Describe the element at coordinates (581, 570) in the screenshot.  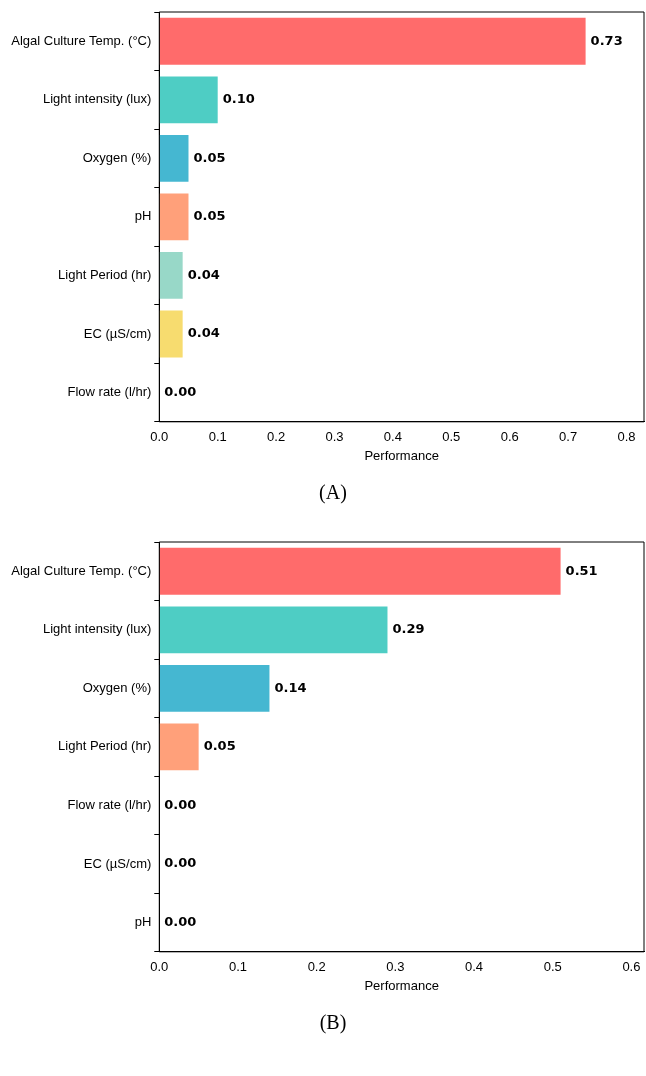
I see `data-label: 0.51` at that location.